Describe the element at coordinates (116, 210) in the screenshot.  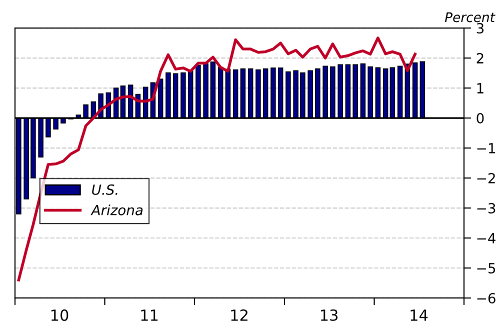
I see `legend-label: Arizona` at that location.